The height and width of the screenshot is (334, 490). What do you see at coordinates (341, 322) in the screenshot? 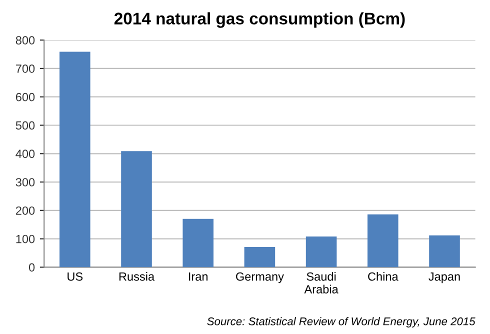
I see `source-note: Source: Statistical Review of World Energy, June 2015` at bounding box center [341, 322].